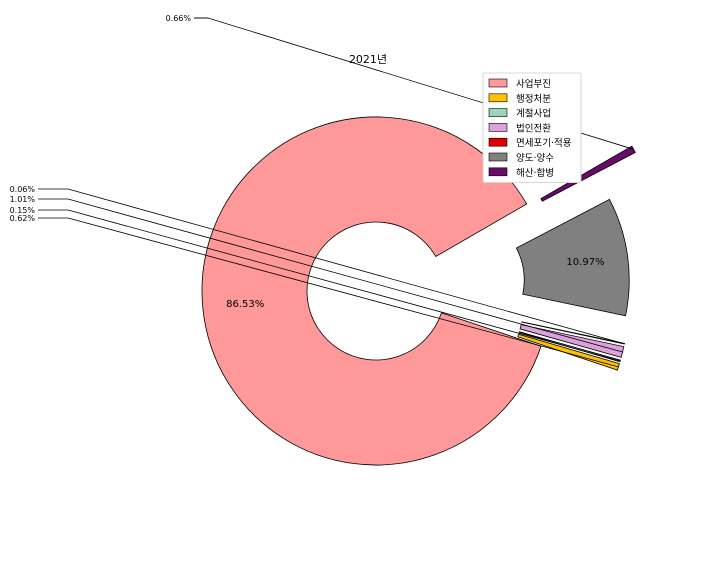 The height and width of the screenshot is (576, 720). What do you see at coordinates (535, 173) in the screenshot?
I see `legend-label-7: 해산·합병` at bounding box center [535, 173].